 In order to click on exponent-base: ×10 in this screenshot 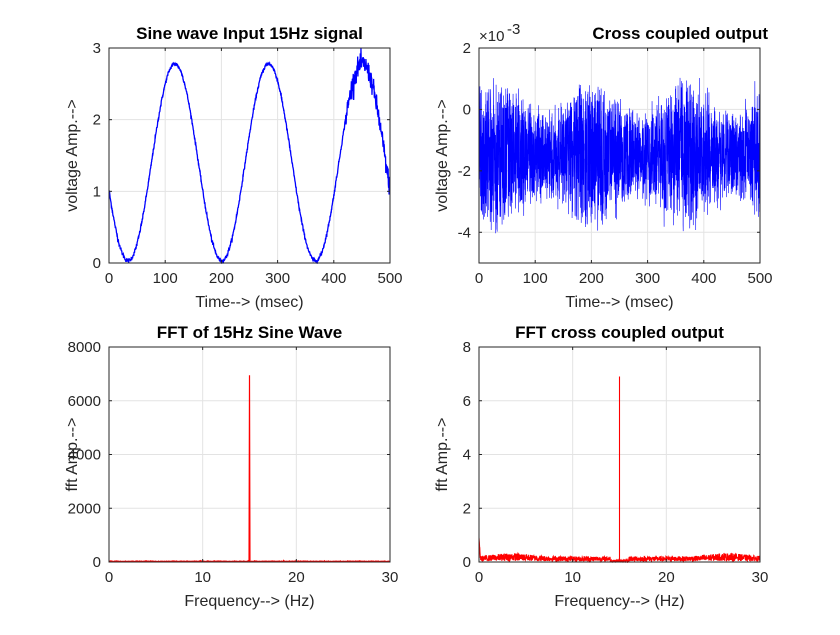, I will do `click(491, 36)`.